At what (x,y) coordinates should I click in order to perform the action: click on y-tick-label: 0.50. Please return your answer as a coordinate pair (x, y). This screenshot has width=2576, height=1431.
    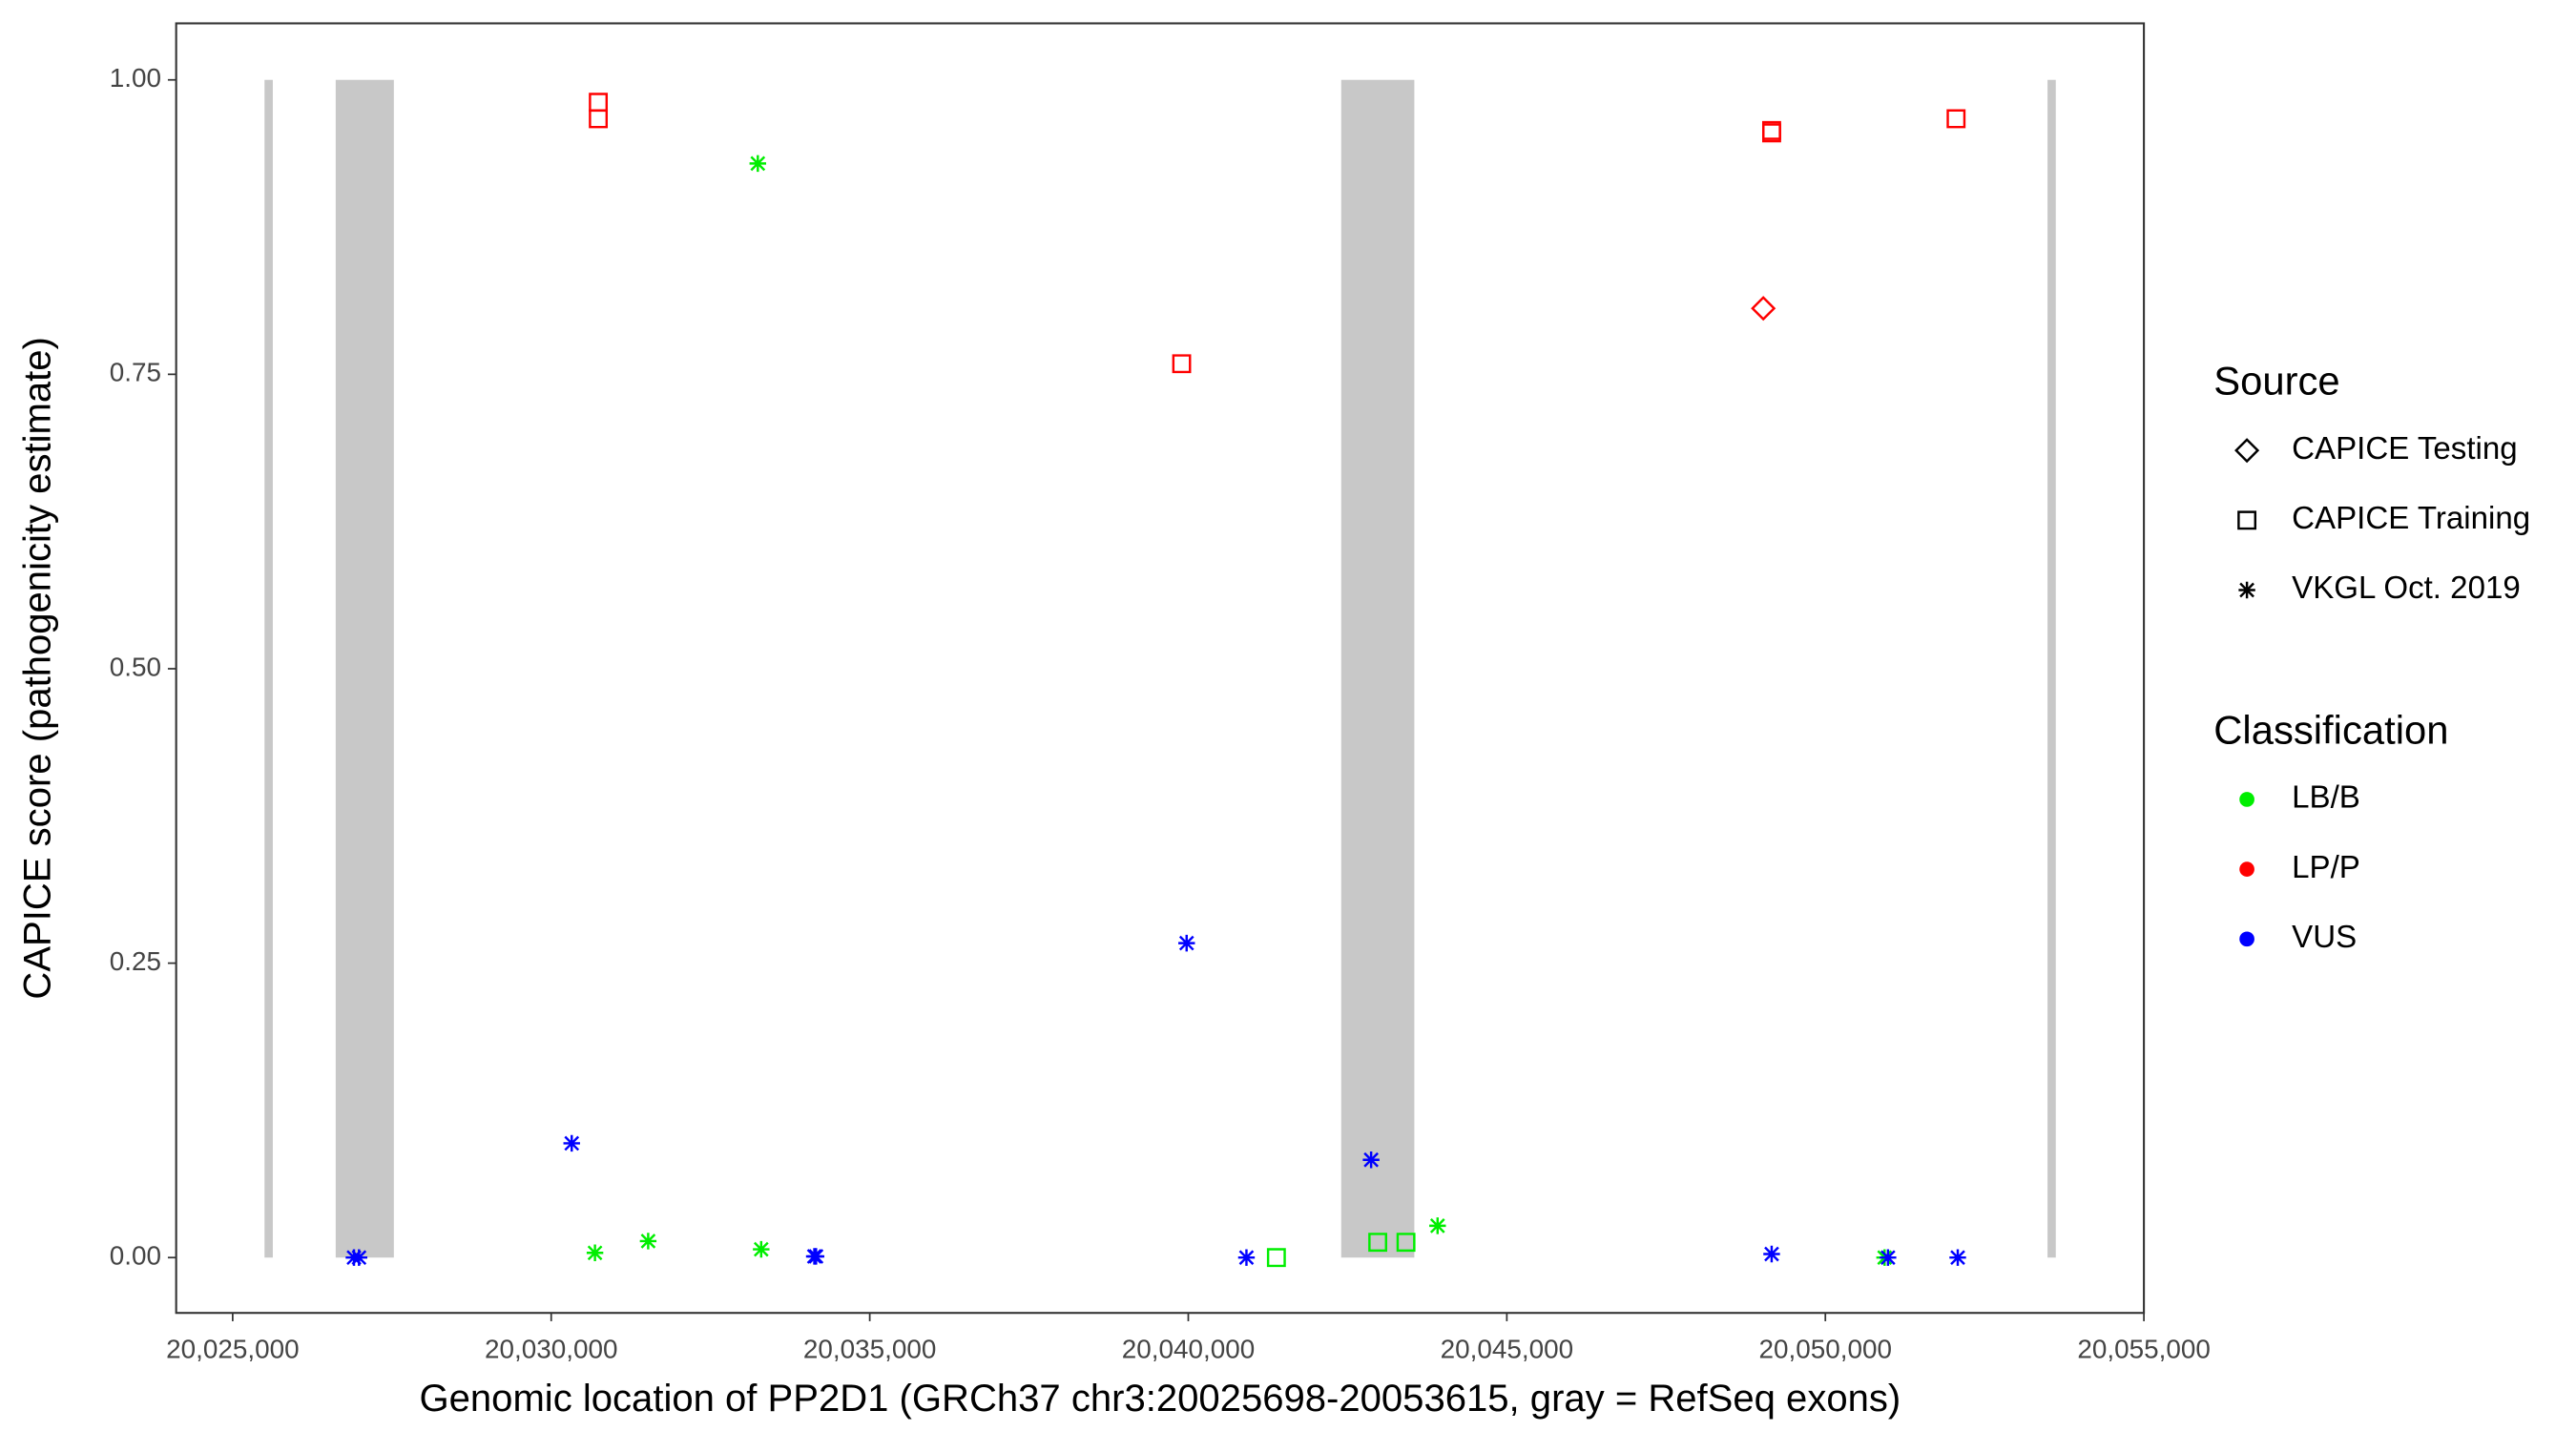
    Looking at the image, I should click on (135, 667).